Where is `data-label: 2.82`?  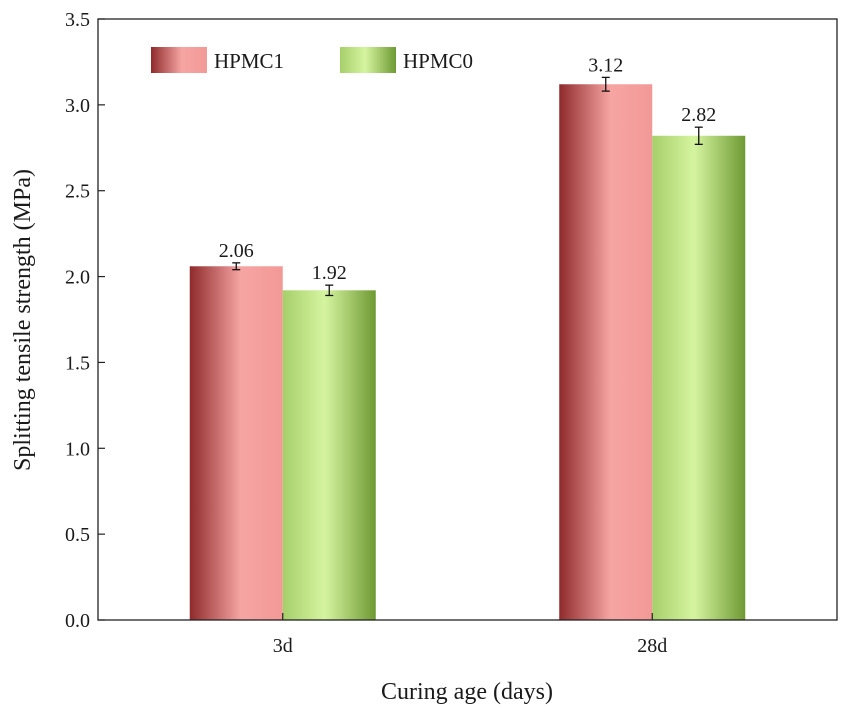
data-label: 2.82 is located at coordinates (698, 115).